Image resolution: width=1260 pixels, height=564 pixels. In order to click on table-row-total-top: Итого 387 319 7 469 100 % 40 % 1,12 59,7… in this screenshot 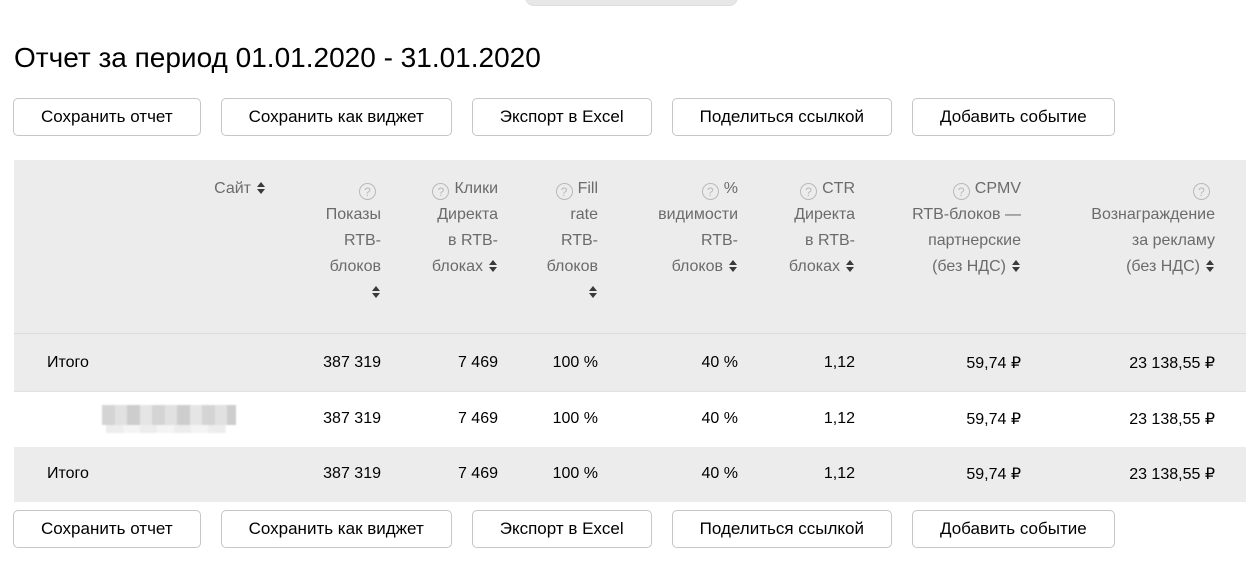, I will do `click(630, 362)`.